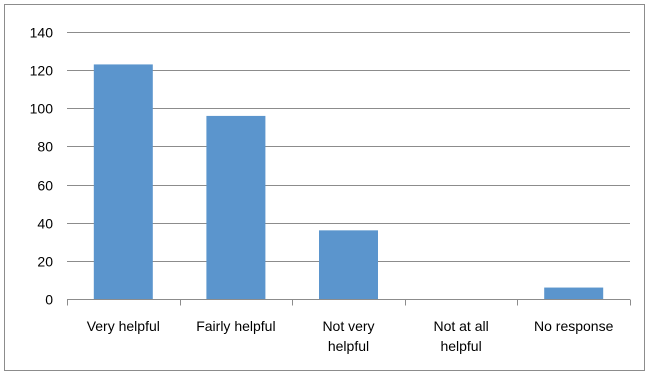  Describe the element at coordinates (49, 300) in the screenshot. I see `y-tick-label-0: 0` at that location.